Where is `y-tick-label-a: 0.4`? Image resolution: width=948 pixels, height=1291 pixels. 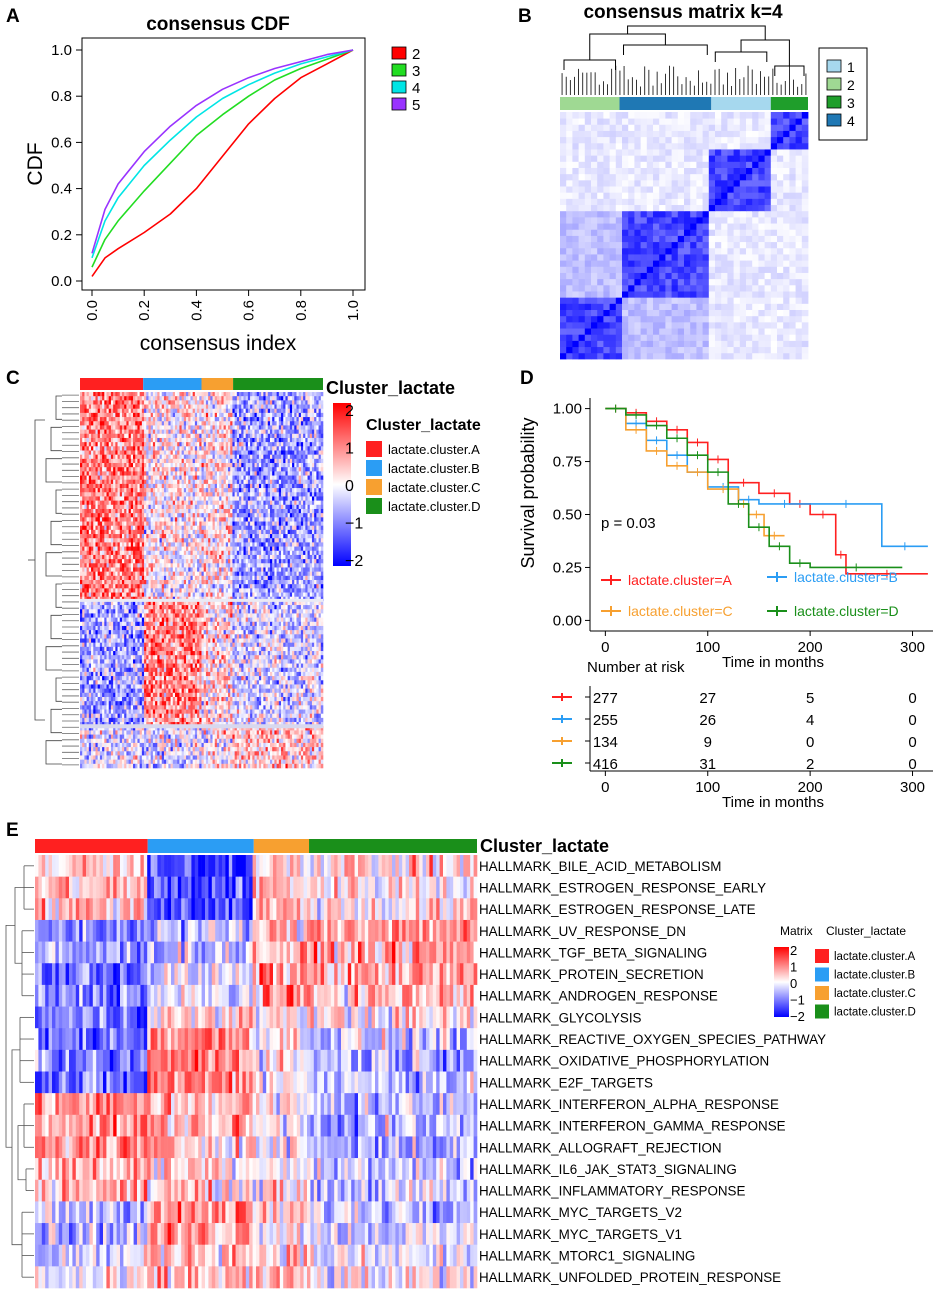 y-tick-label-a: 0.4 is located at coordinates (61, 189).